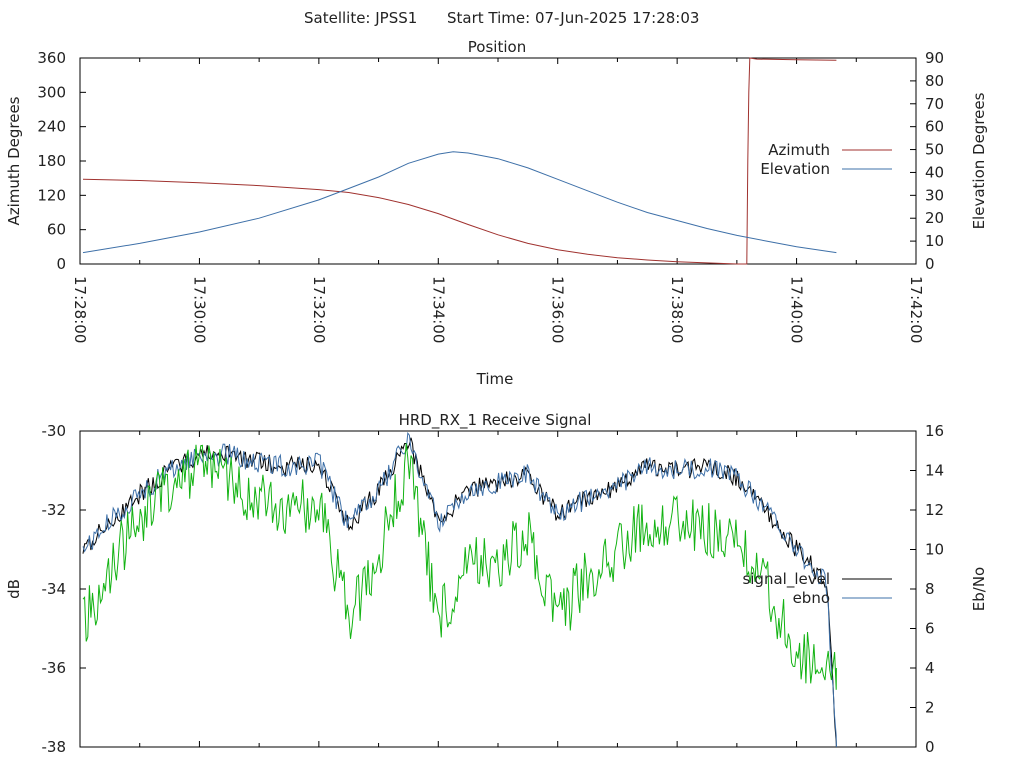  I want to click on y2-tick-label: 20, so click(934, 218).